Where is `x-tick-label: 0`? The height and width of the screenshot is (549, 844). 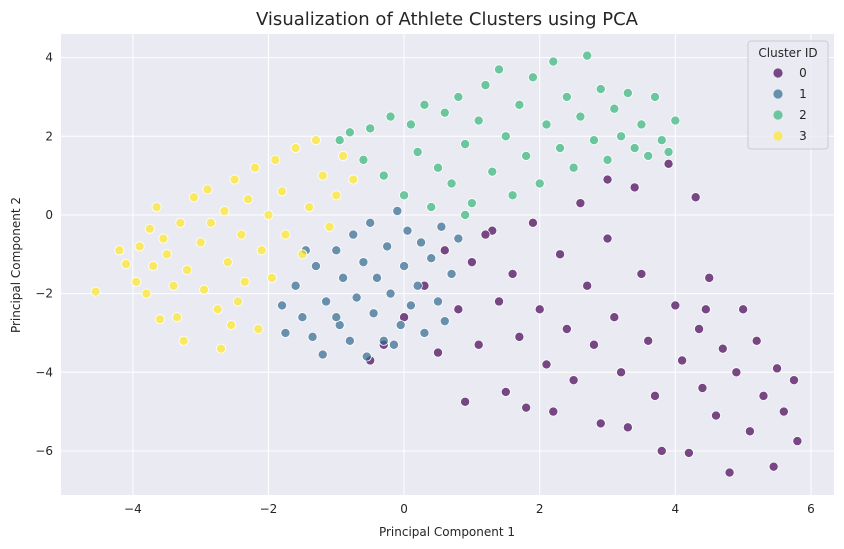 x-tick-label: 0 is located at coordinates (404, 509).